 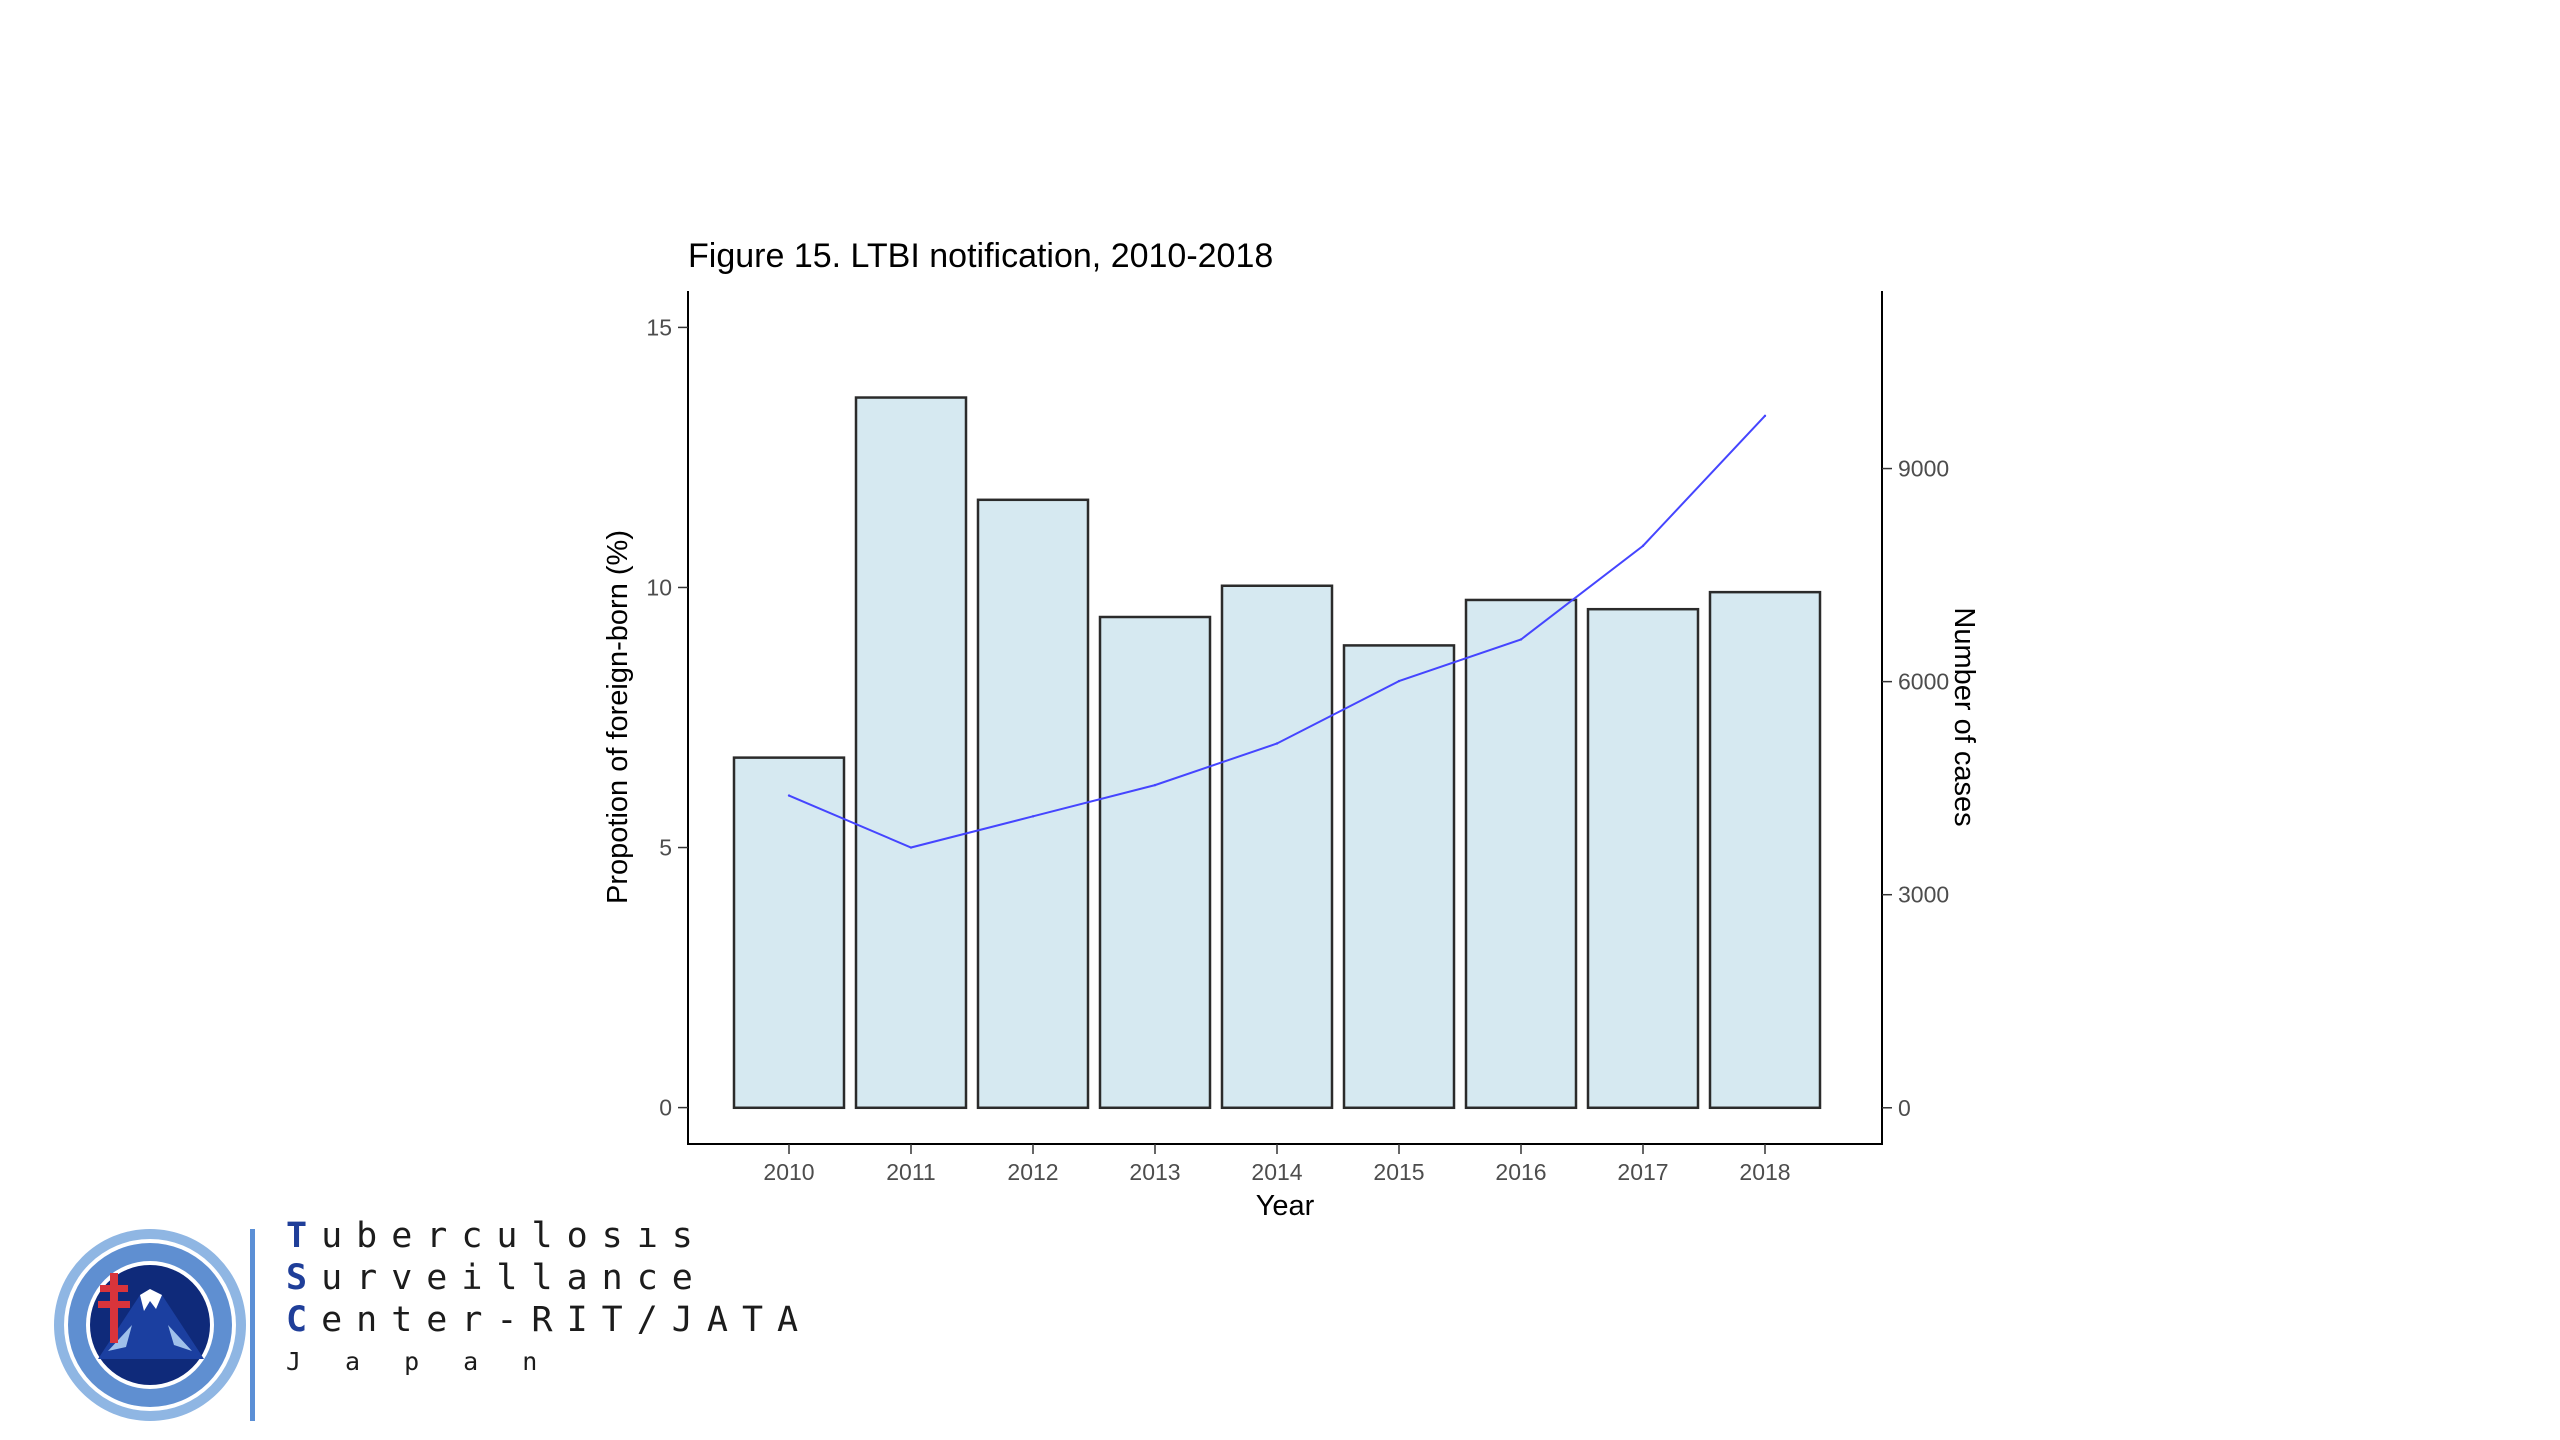 I want to click on logo-divider, so click(x=252, y=1325).